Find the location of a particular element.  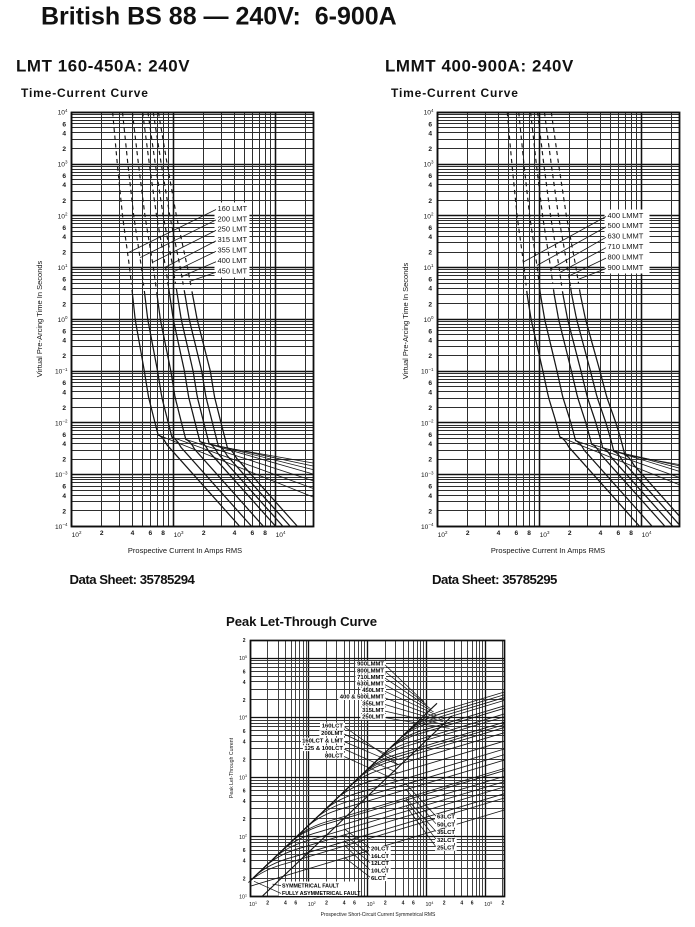

svg-text: Peak Let-Through Current is located at coordinates (232, 767).